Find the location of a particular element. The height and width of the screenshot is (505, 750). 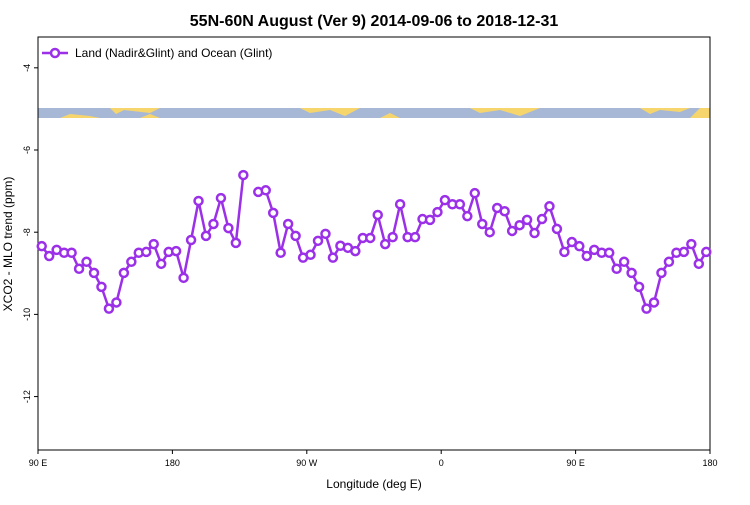

strip-ocean is located at coordinates (374, 113).